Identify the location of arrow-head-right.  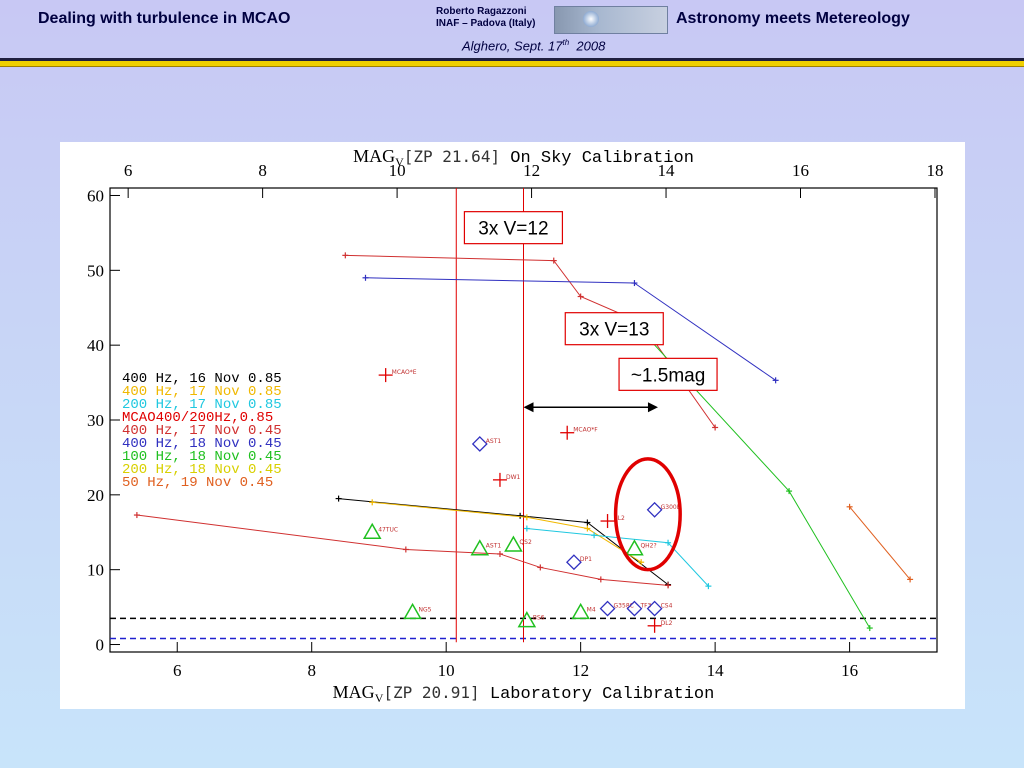
(652, 407).